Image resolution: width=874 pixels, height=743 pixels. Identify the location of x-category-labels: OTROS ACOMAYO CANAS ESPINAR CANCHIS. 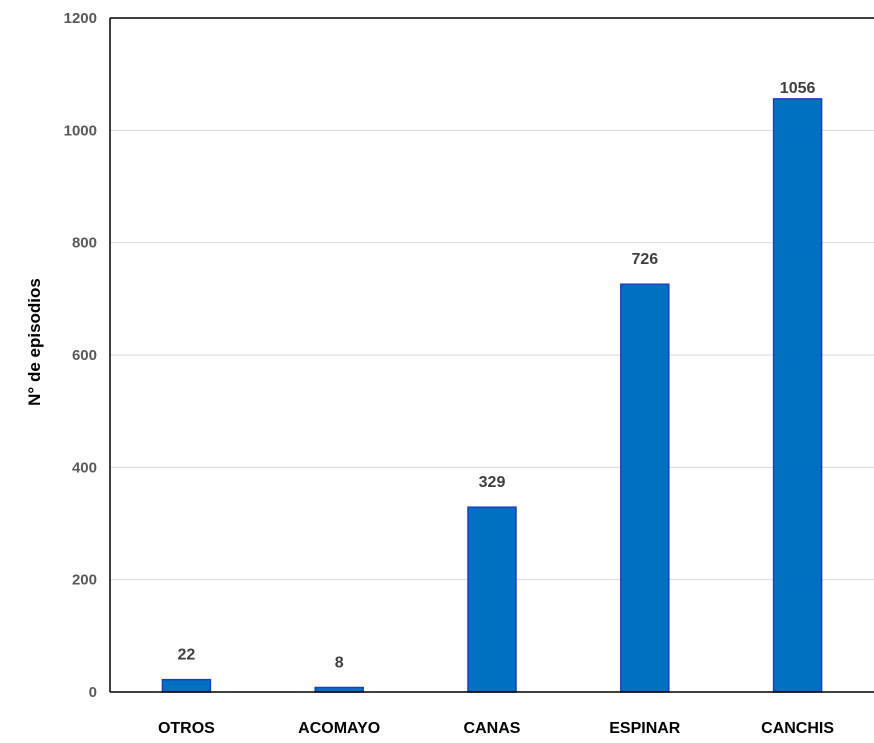
(496, 728).